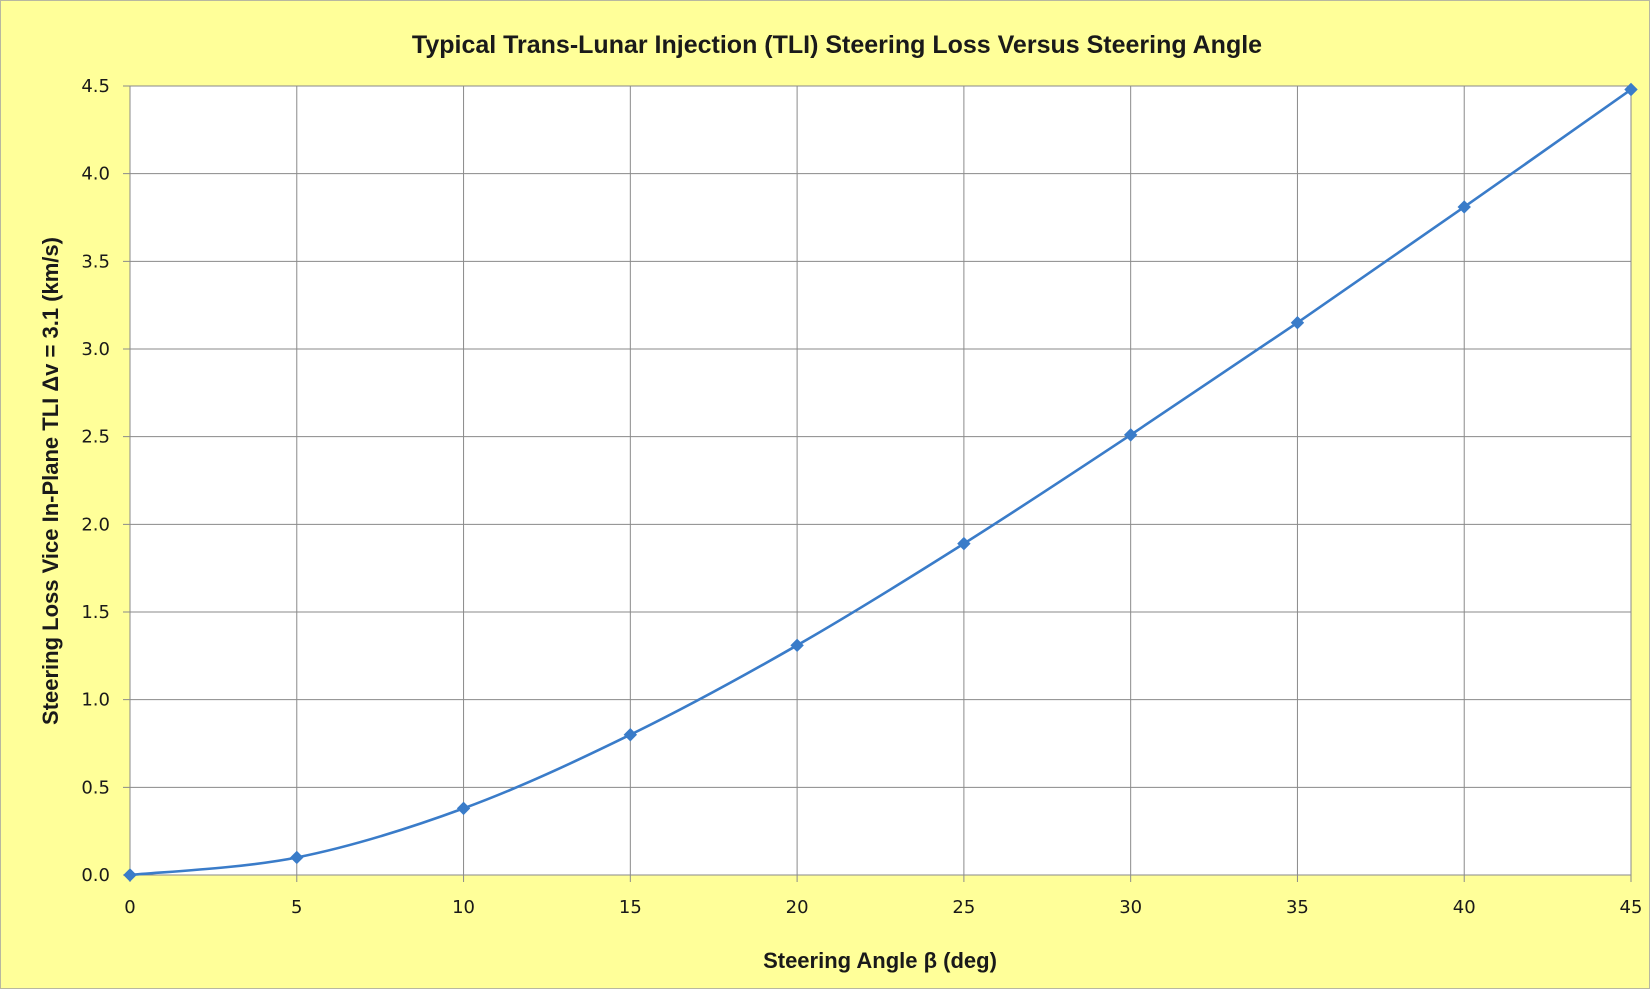 The image size is (1650, 990). What do you see at coordinates (880, 960) in the screenshot?
I see `x-axis-label: Steering Angle β (deg)` at bounding box center [880, 960].